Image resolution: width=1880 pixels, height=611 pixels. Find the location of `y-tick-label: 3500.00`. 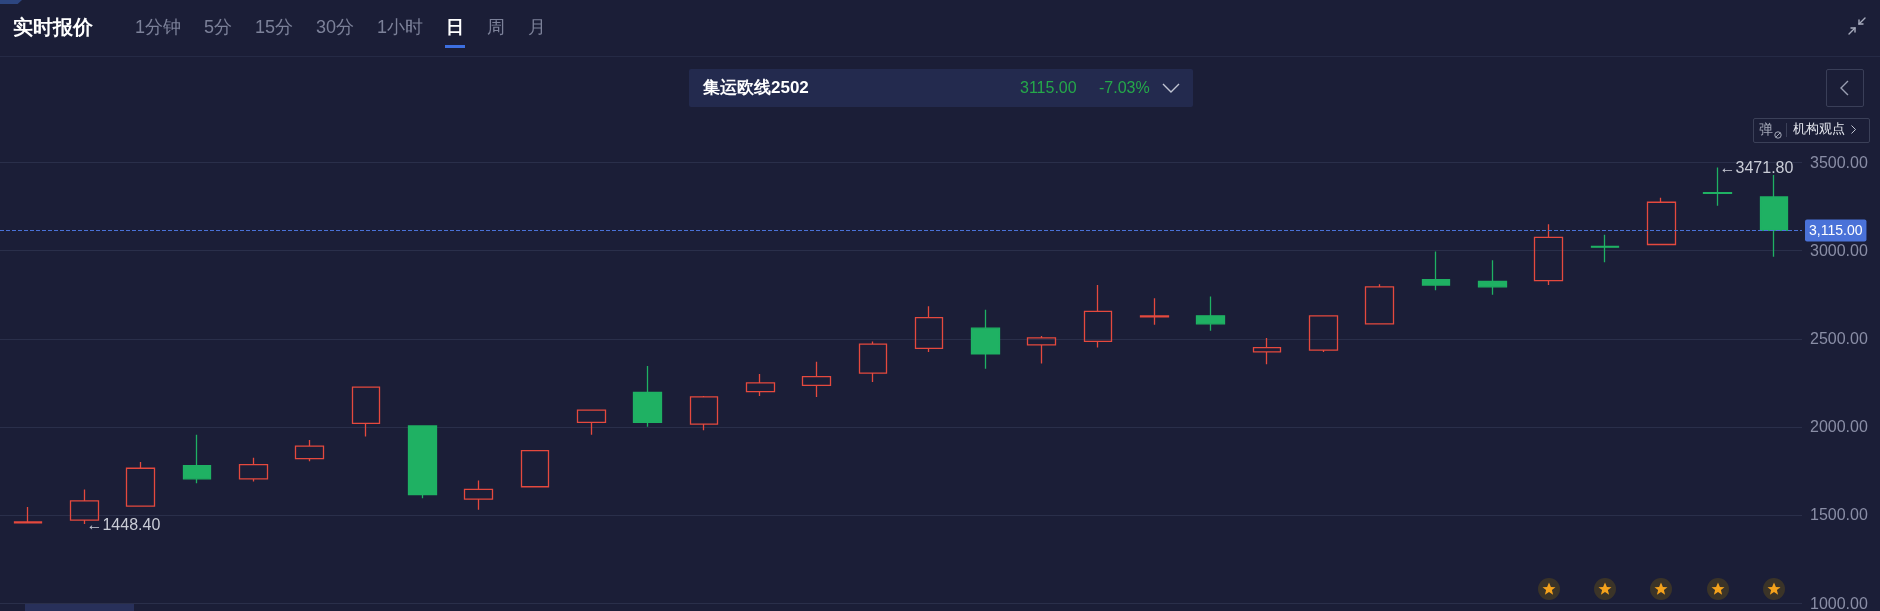

y-tick-label: 3500.00 is located at coordinates (1839, 163).